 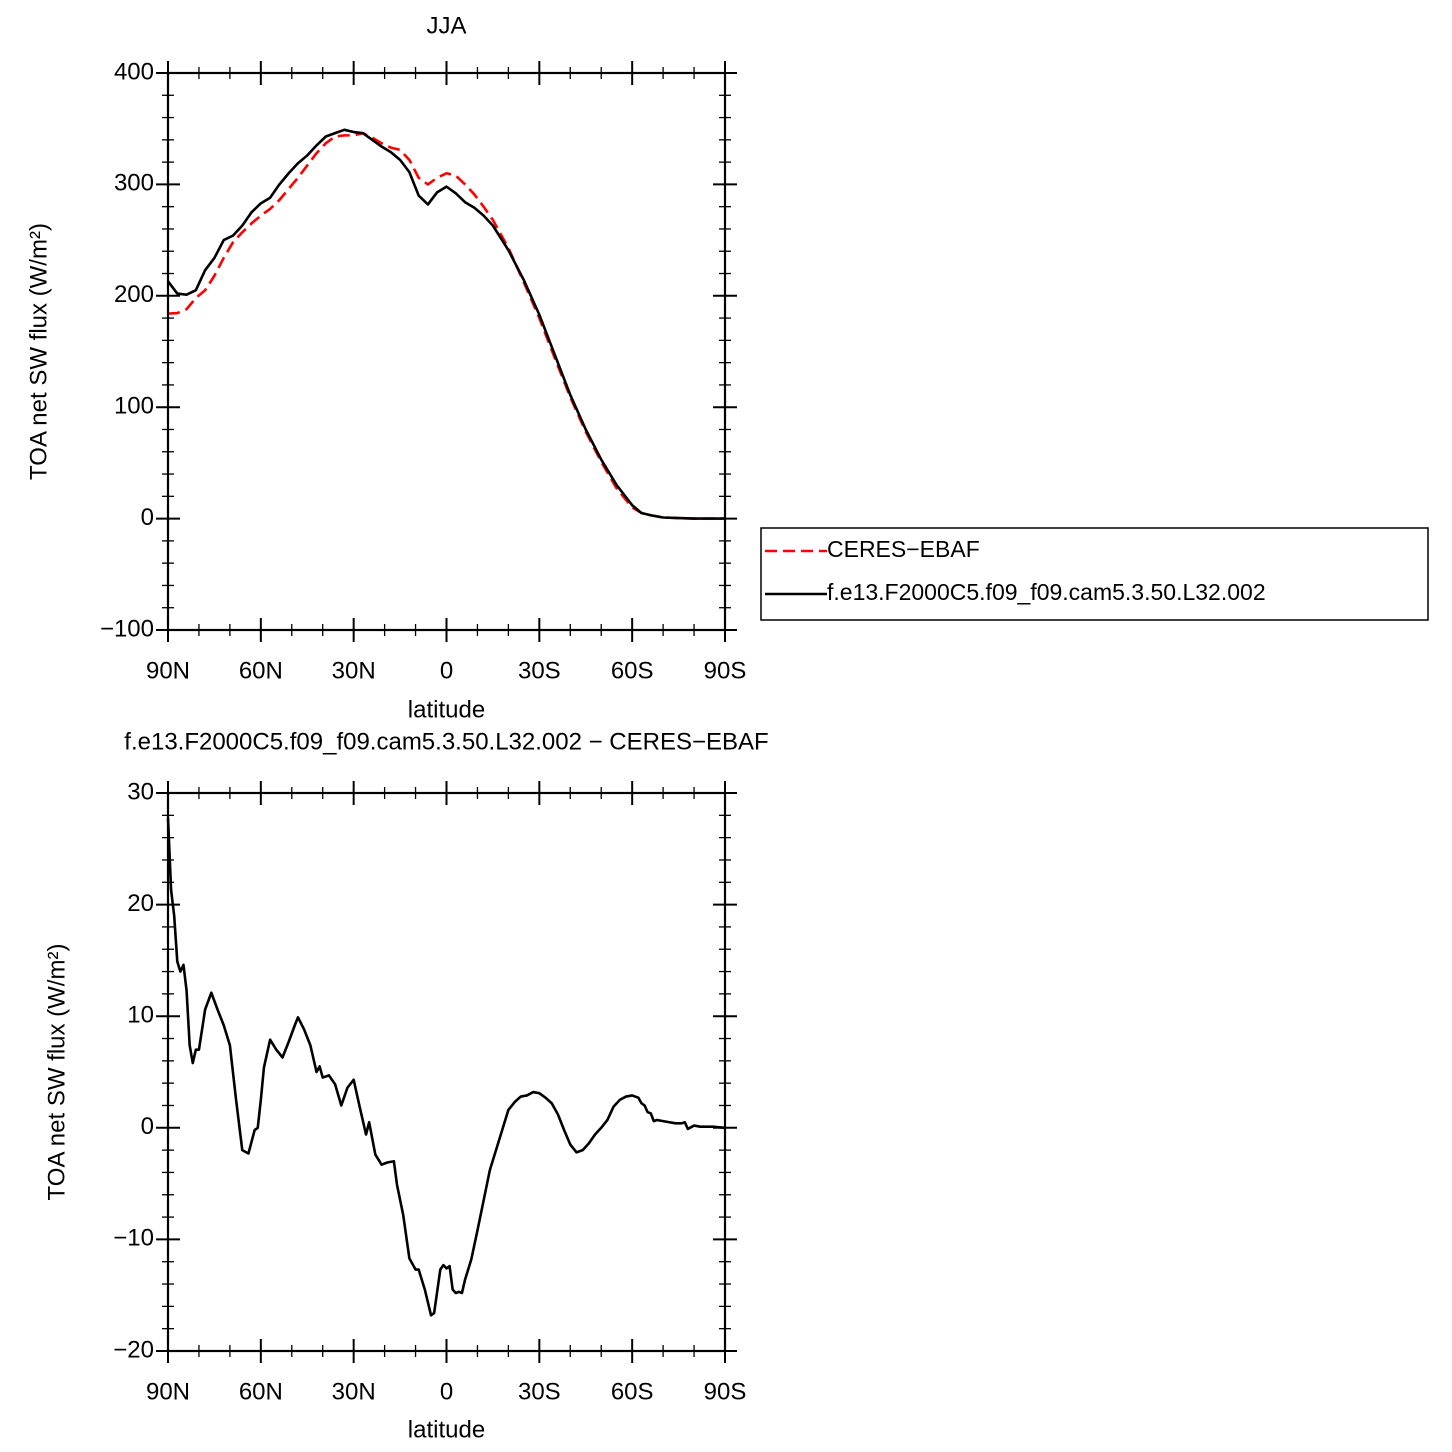 I want to click on y-tick-label: 30, so click(x=140, y=791).